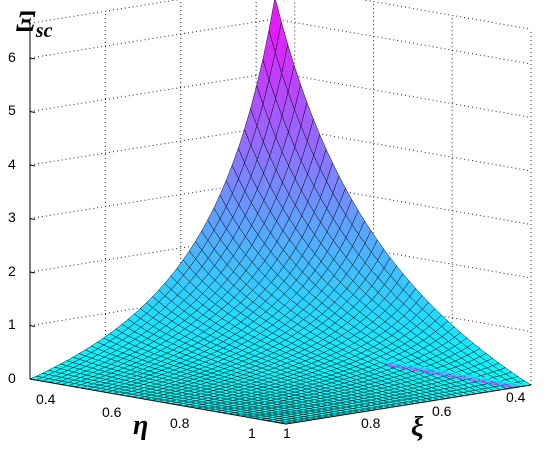 The height and width of the screenshot is (449, 550). I want to click on z-tick-labels: 0 1 2 3 4 5 6, so click(12, 217).